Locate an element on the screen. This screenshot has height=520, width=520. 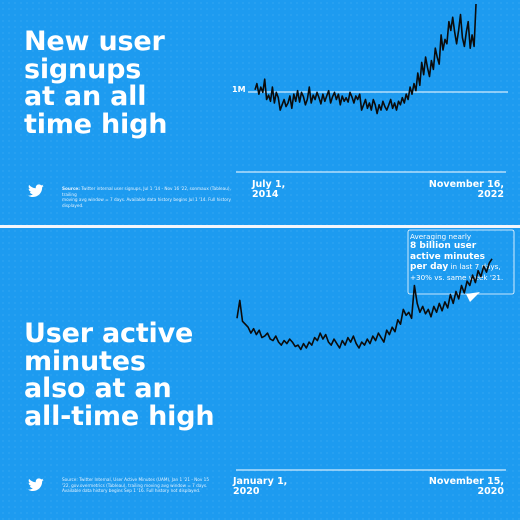
headline-line: New user is located at coordinates (94, 41).